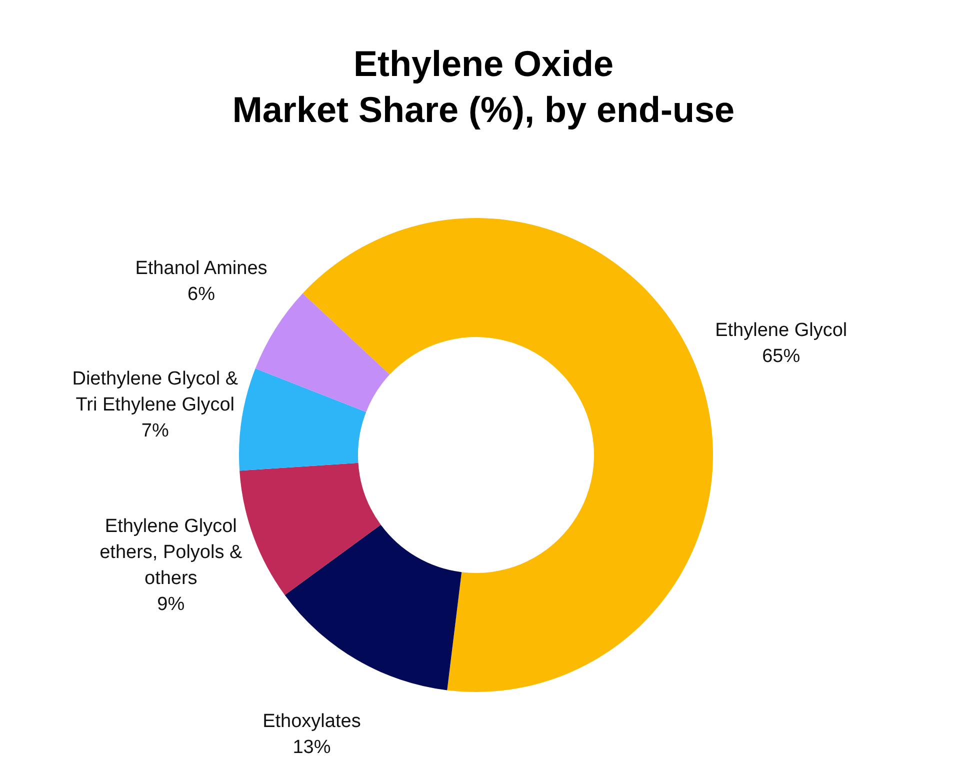 The image size is (967, 770). I want to click on slice-label: Ethanol Amines, so click(201, 268).